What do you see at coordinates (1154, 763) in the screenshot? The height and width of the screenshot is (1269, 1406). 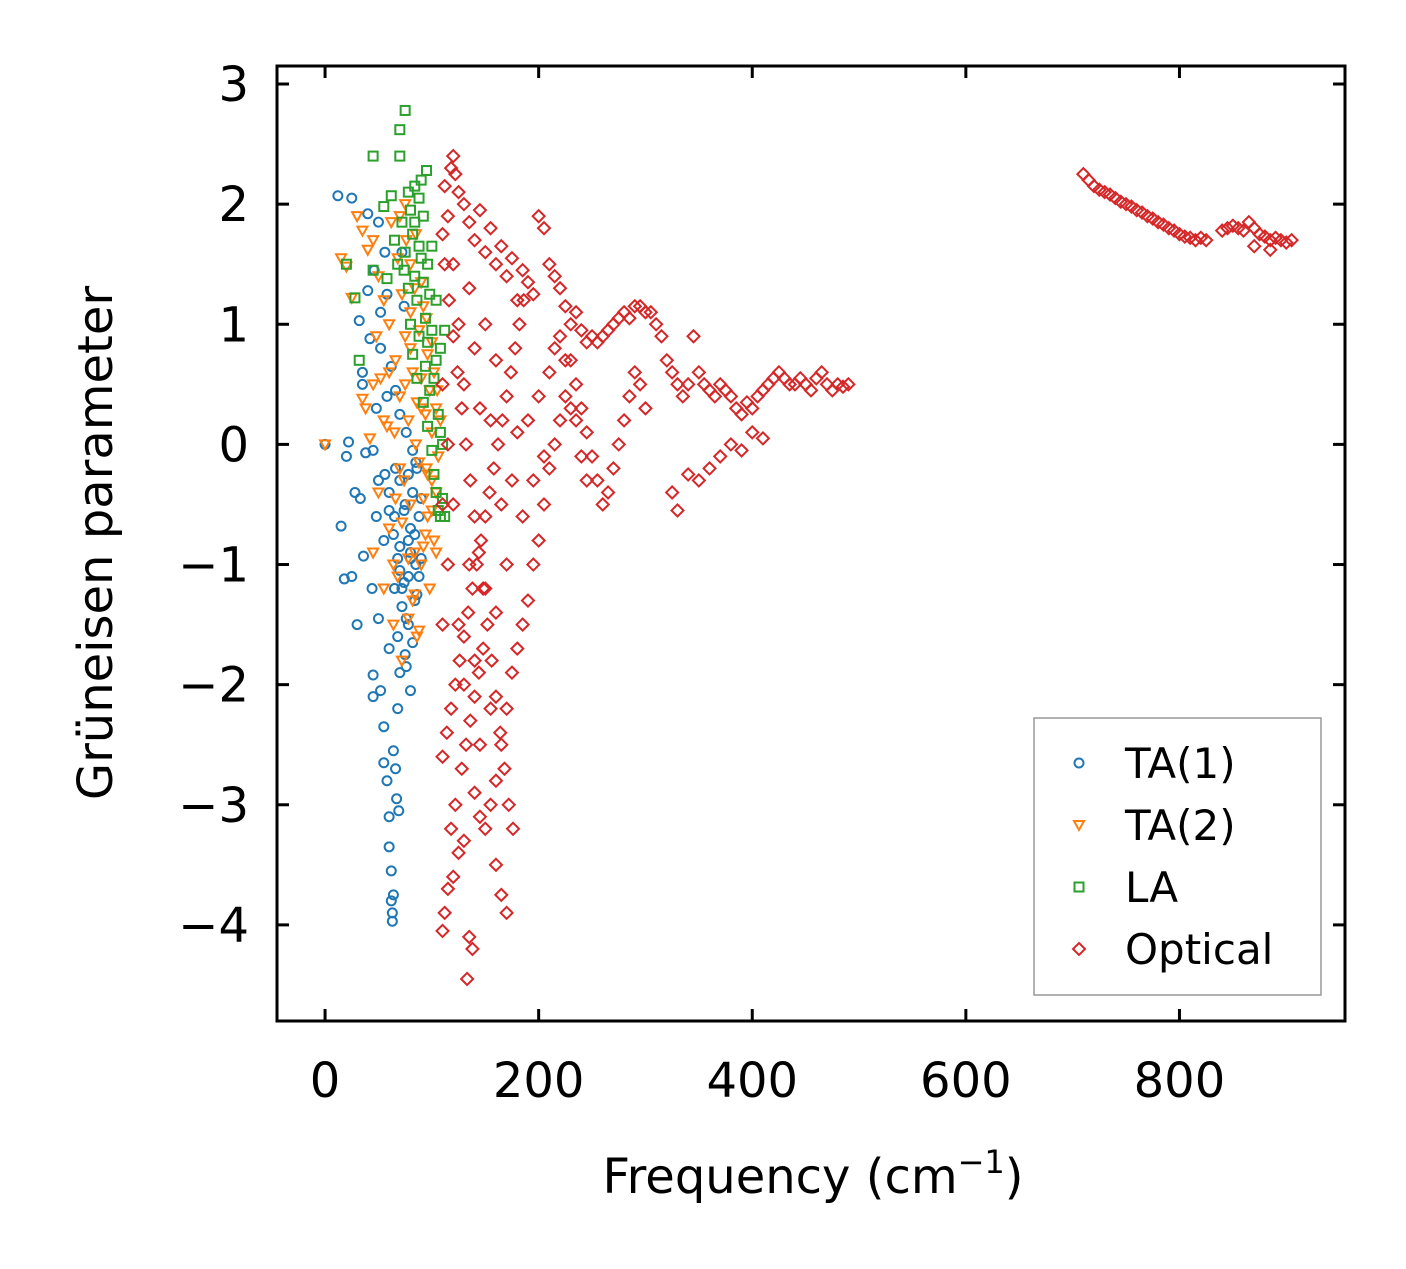 I see `legend-item: TA(1)` at bounding box center [1154, 763].